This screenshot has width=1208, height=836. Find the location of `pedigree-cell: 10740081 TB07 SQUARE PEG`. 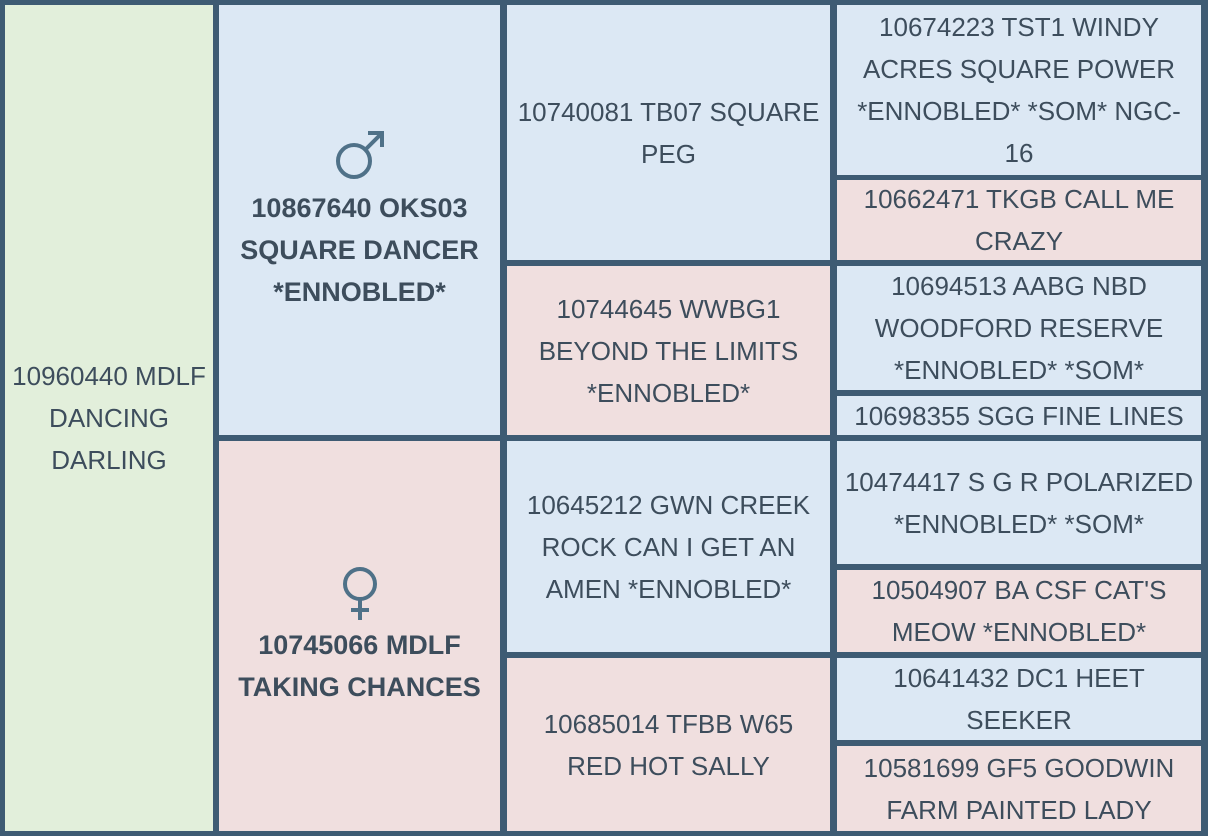

pedigree-cell: 10740081 TB07 SQUARE PEG is located at coordinates (668, 132).